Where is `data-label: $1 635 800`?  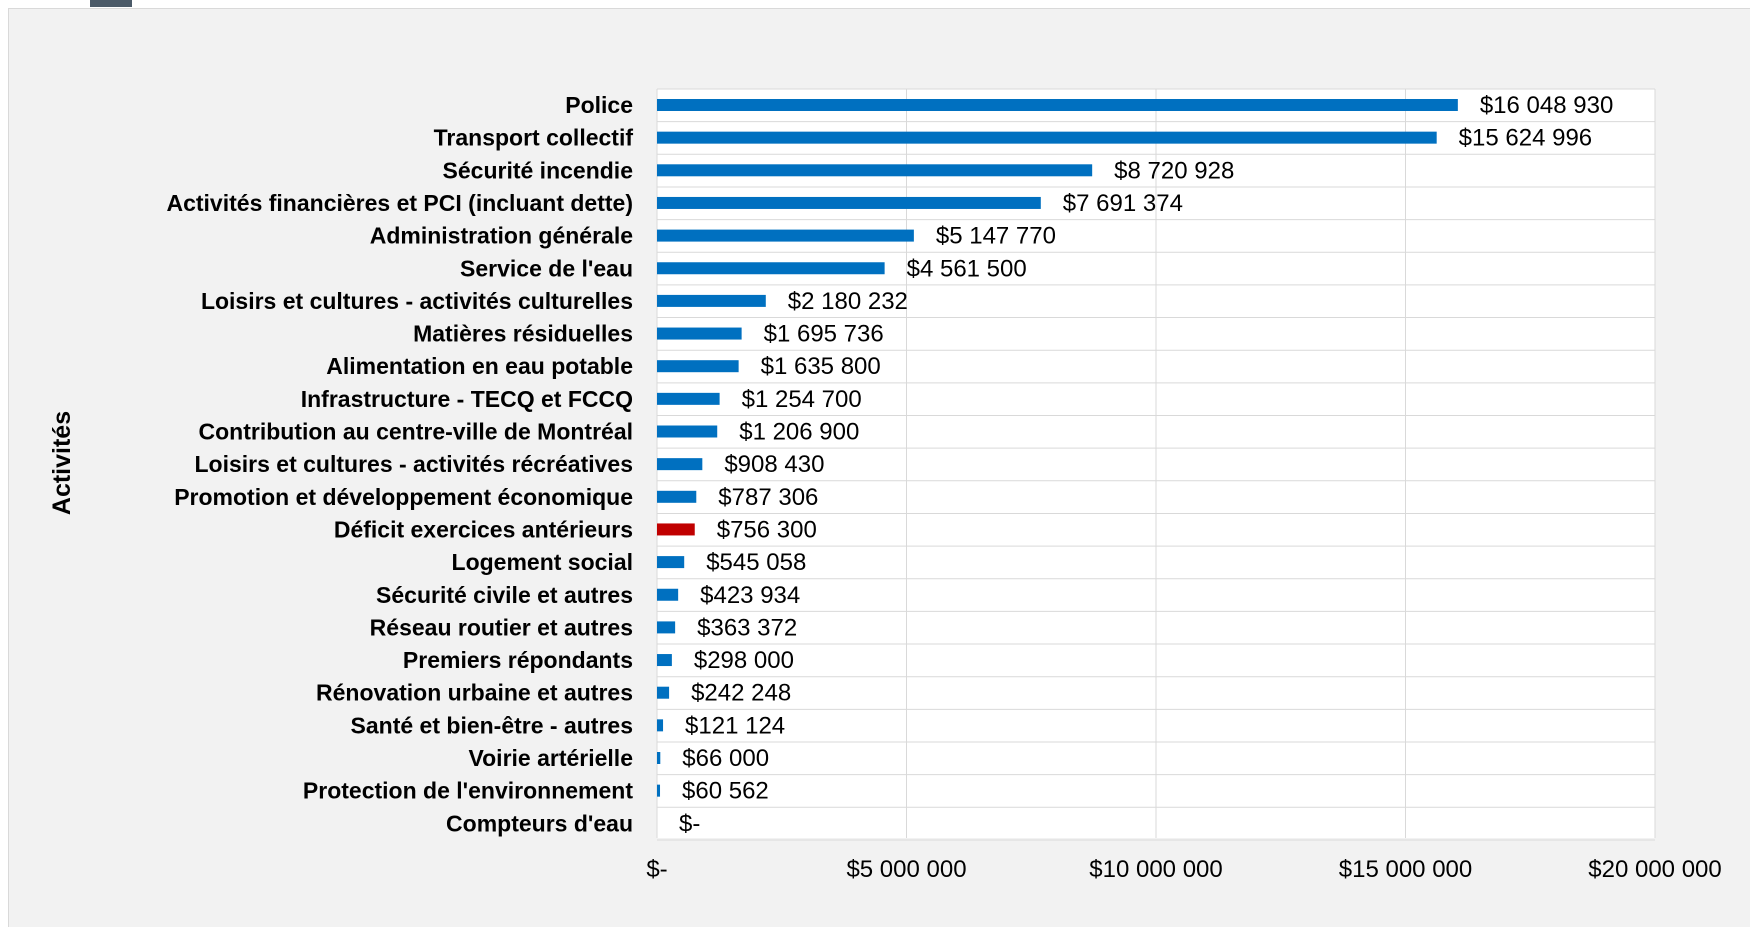 data-label: $1 635 800 is located at coordinates (821, 366).